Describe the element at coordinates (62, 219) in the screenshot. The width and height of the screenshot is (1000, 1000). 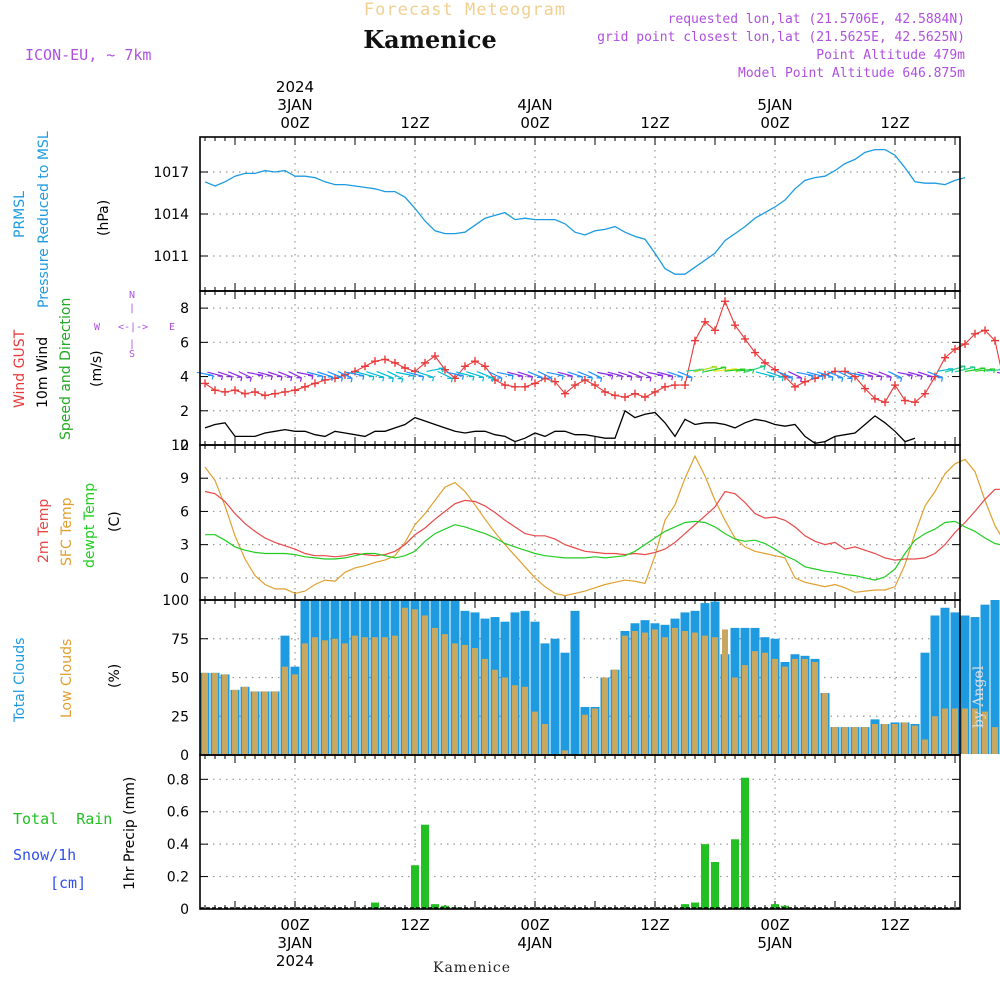
I see `pressure-labels: PRMSL Pressure Reduced to MSL (hPa)` at that location.